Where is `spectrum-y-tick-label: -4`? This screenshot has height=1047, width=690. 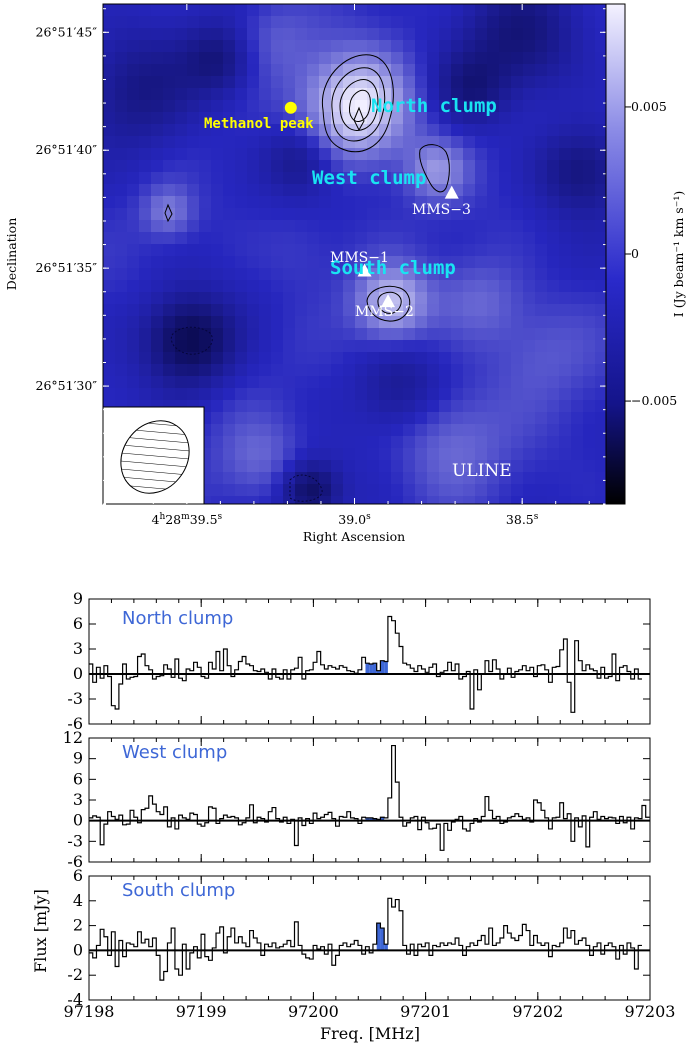 spectrum-y-tick-label: -4 is located at coordinates (75, 999).